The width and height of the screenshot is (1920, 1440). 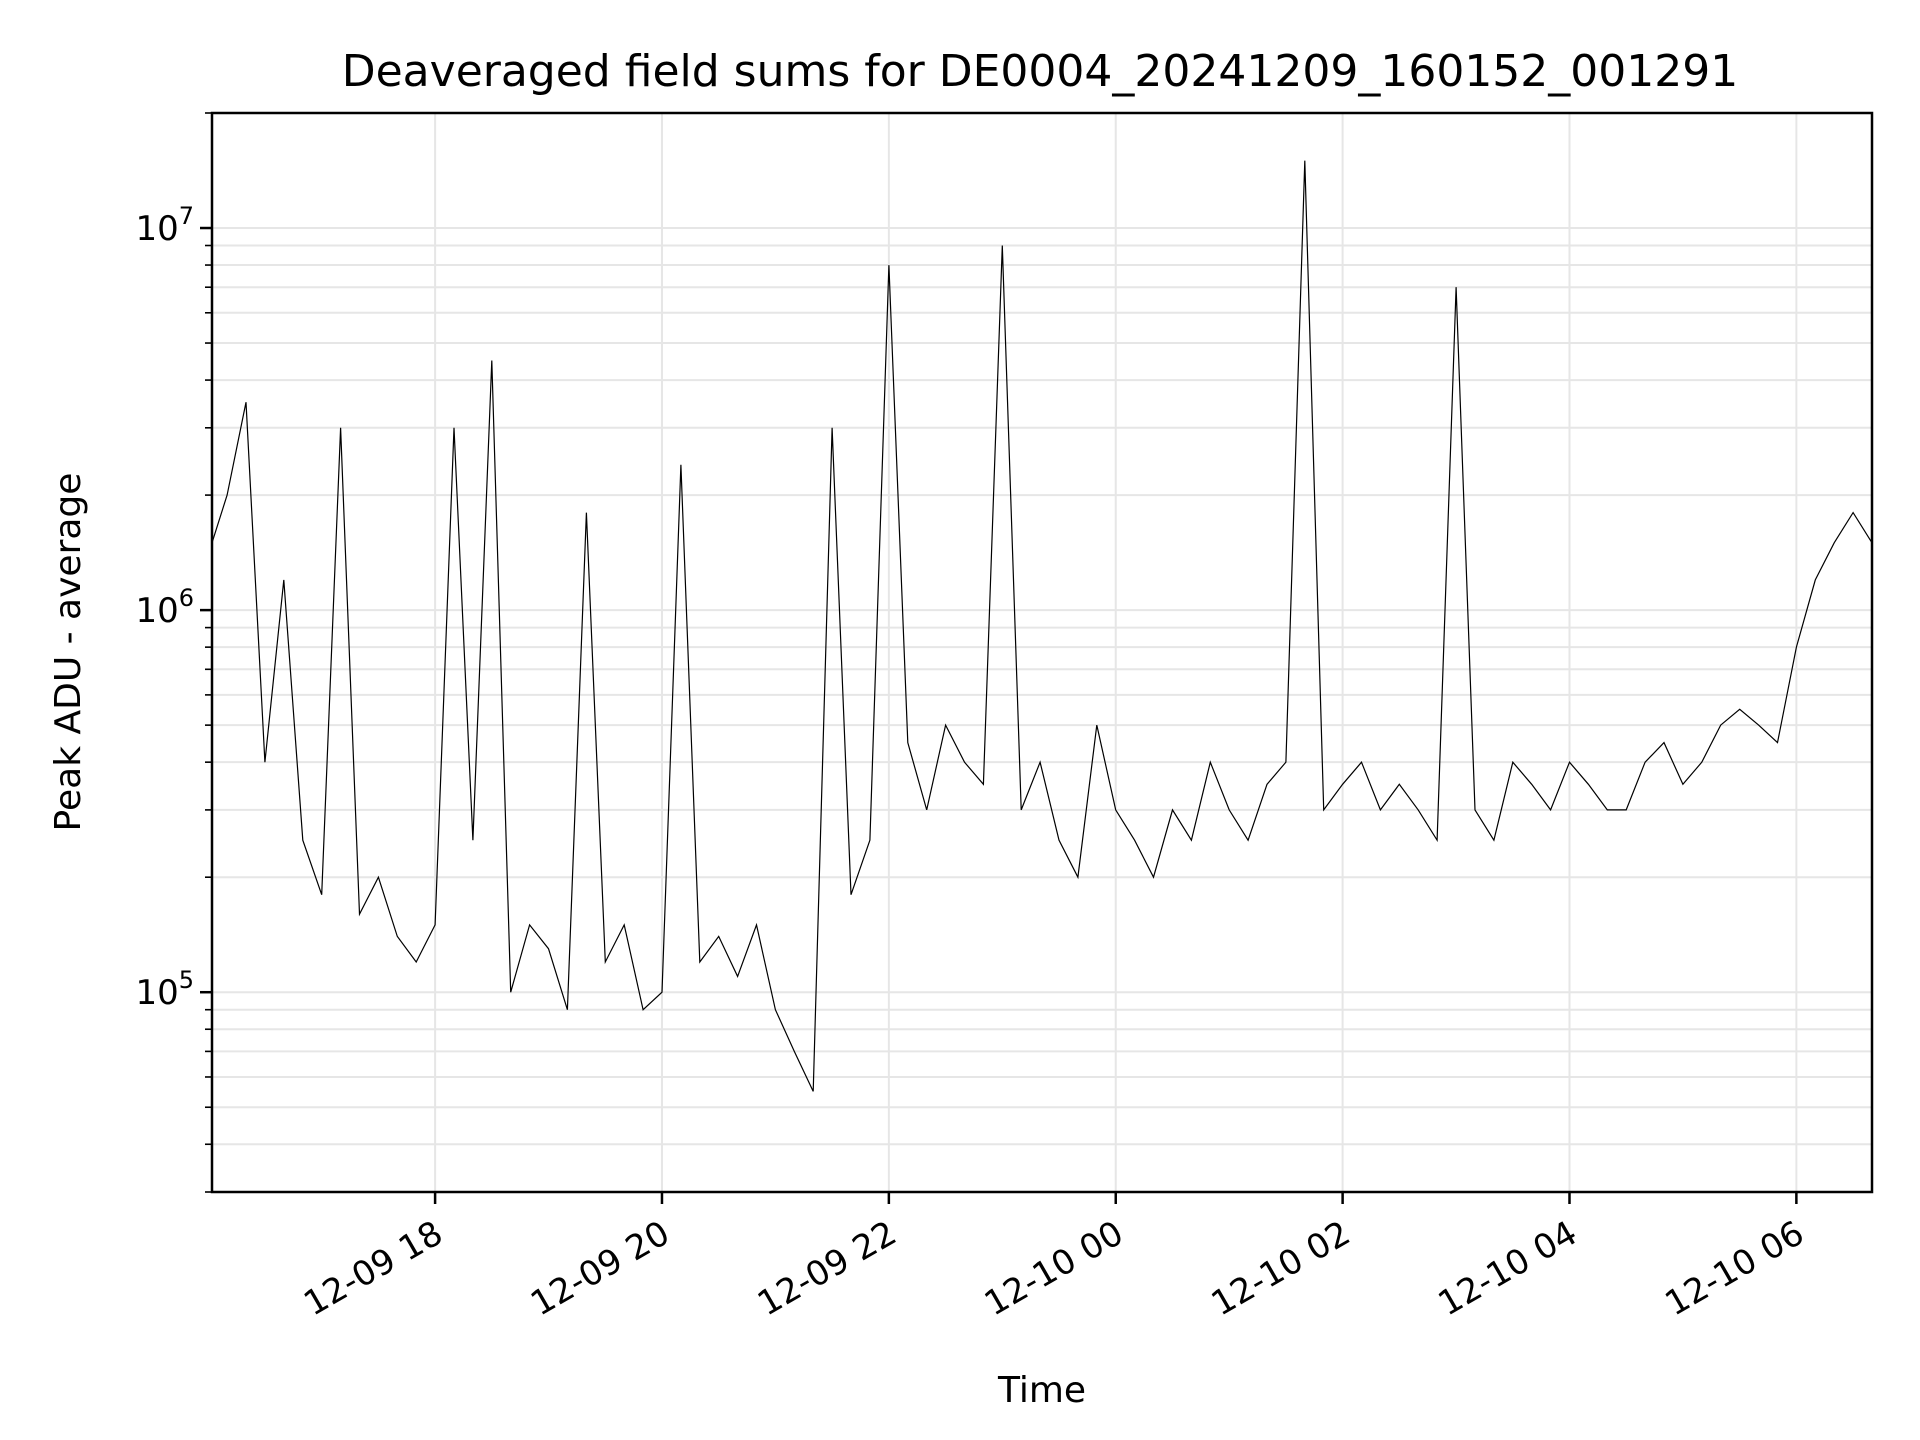 I want to click on x-tick-label: 12-10 06, so click(x=1734, y=1268).